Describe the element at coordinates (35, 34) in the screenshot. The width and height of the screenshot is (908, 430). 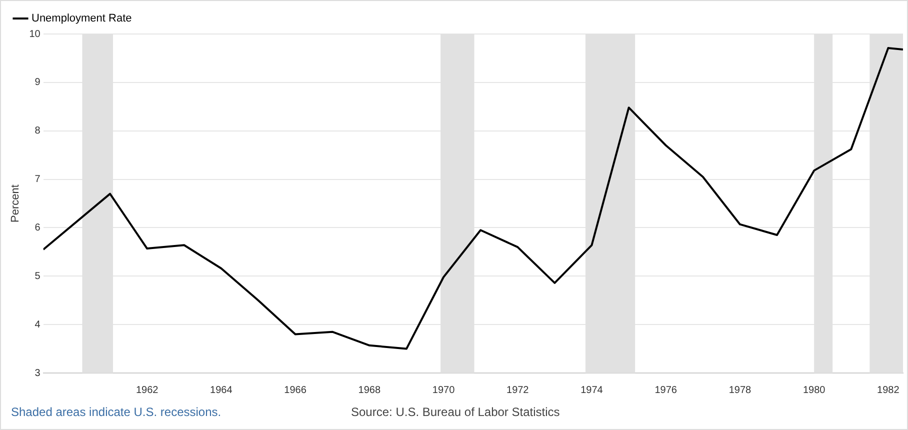
I see `y-tick-label: 10` at that location.